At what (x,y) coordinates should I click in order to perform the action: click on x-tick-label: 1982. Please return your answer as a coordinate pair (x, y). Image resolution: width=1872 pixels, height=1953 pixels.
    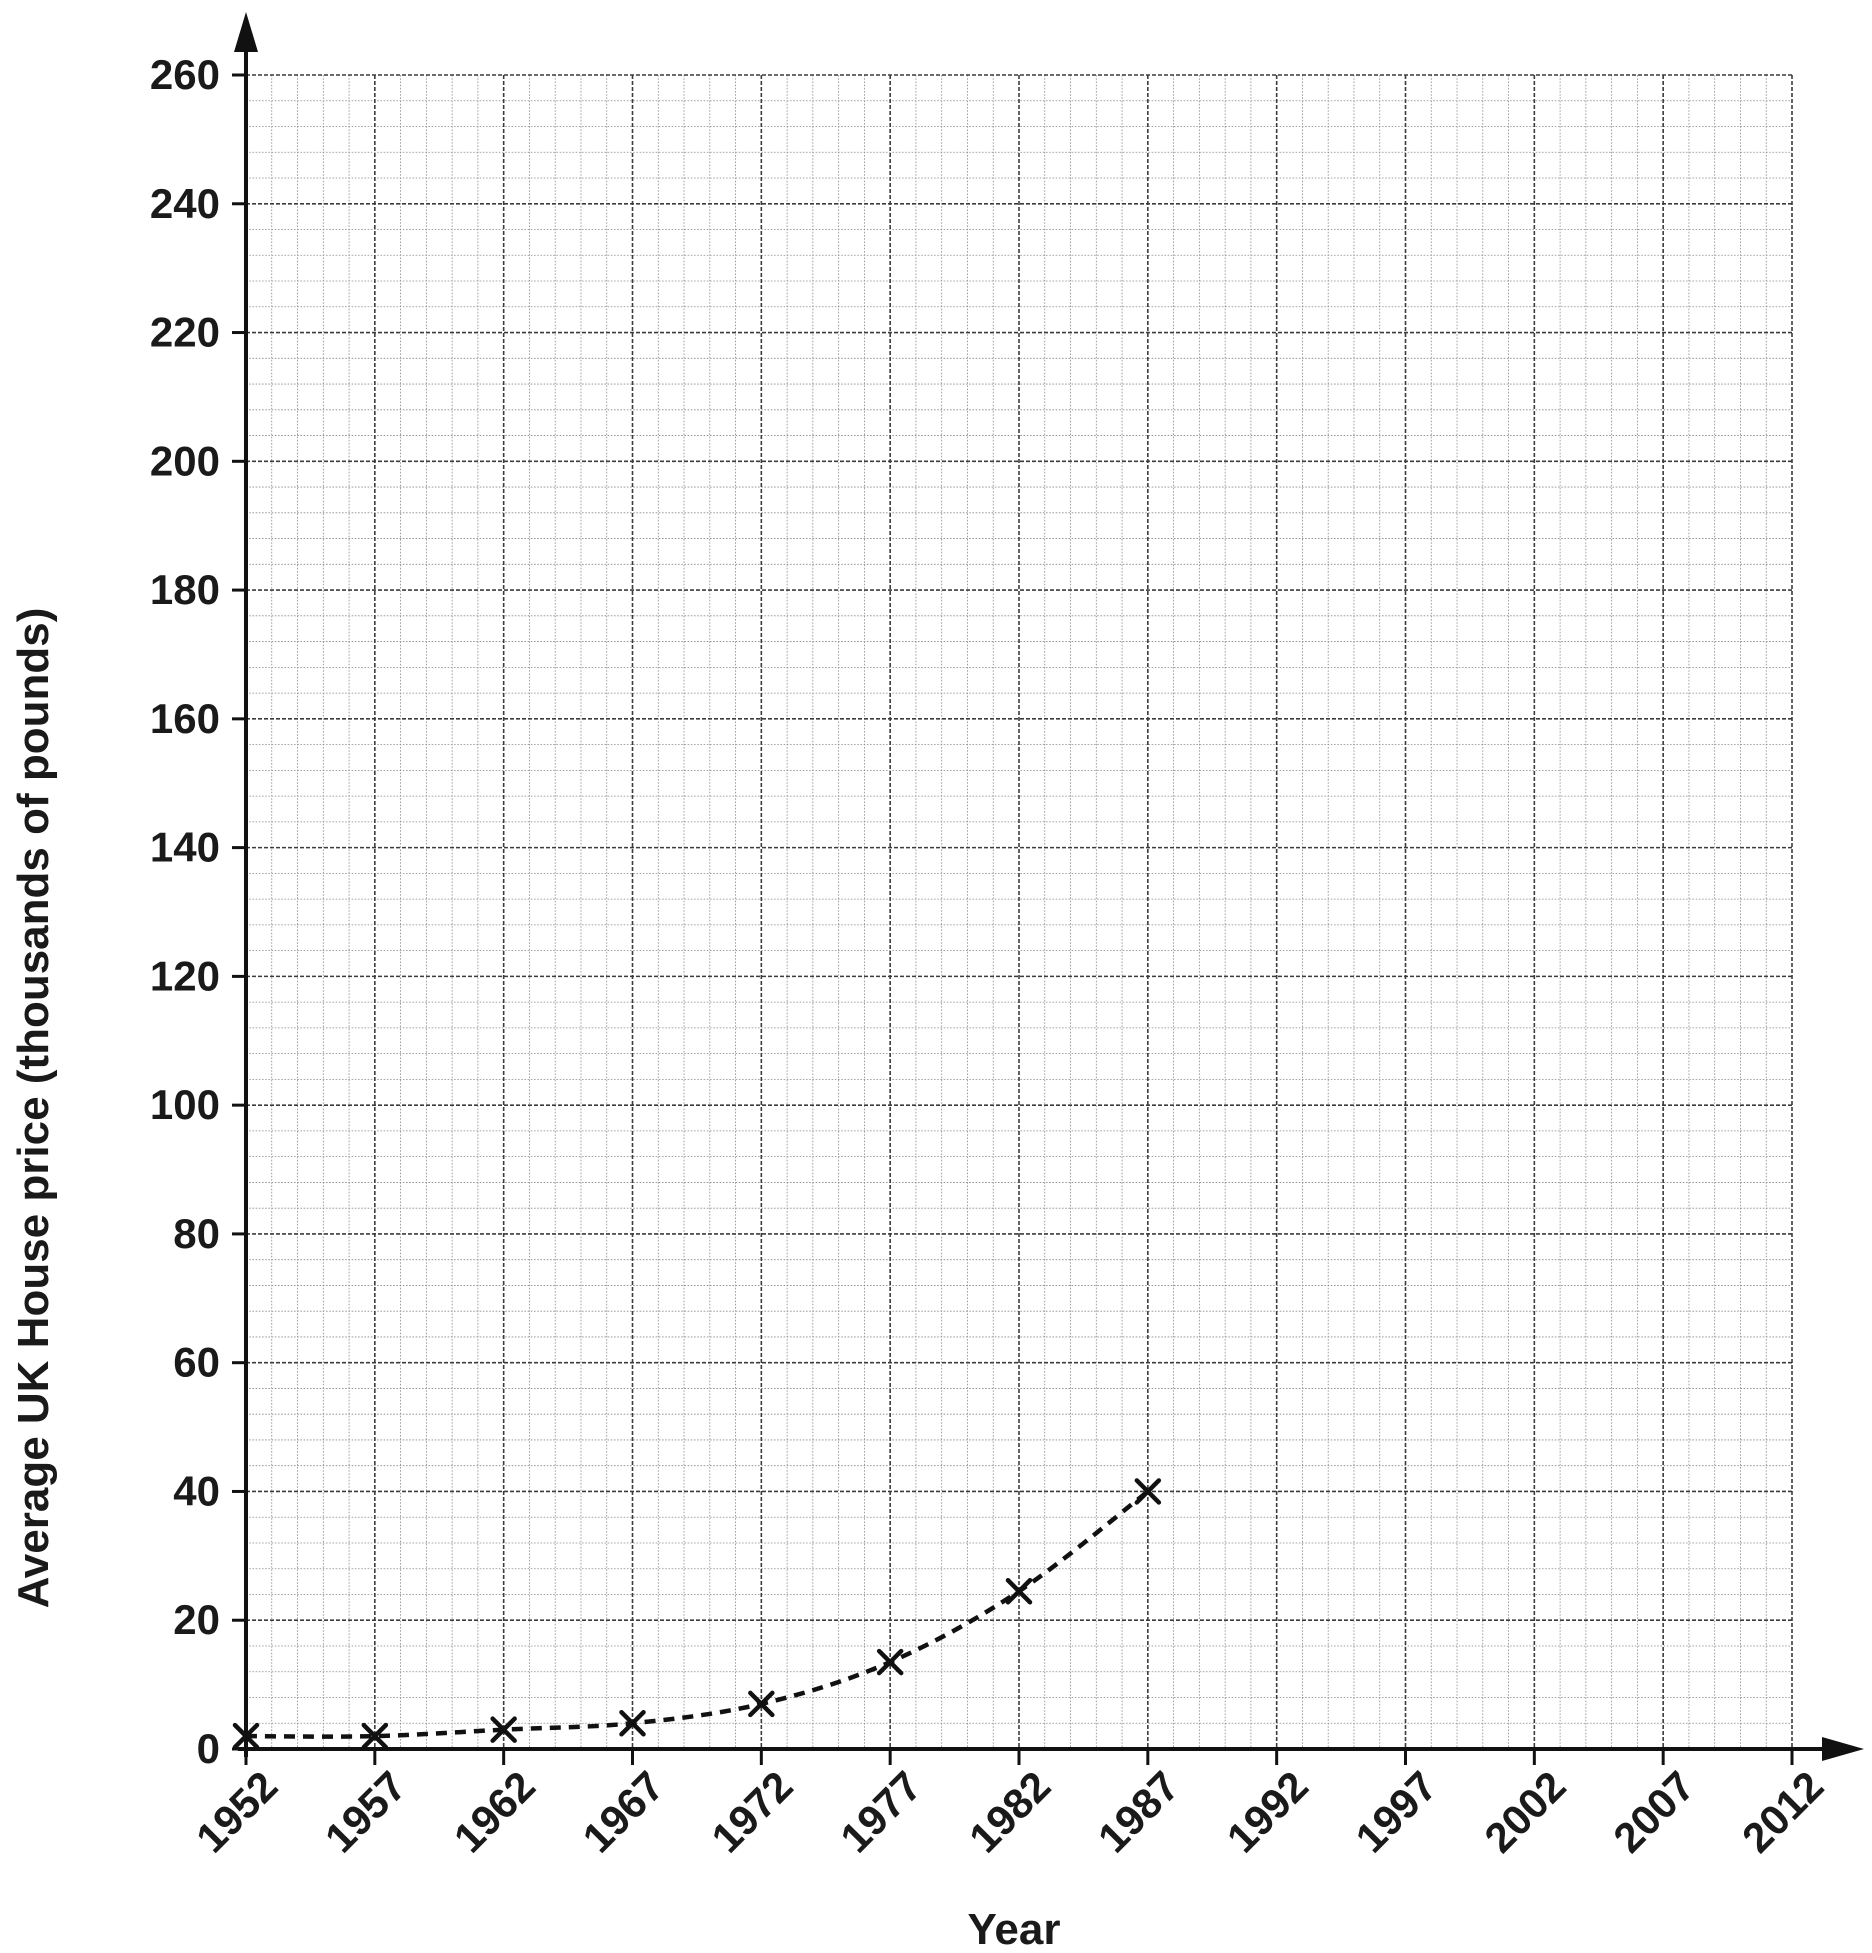
    Looking at the image, I should click on (1009, 1811).